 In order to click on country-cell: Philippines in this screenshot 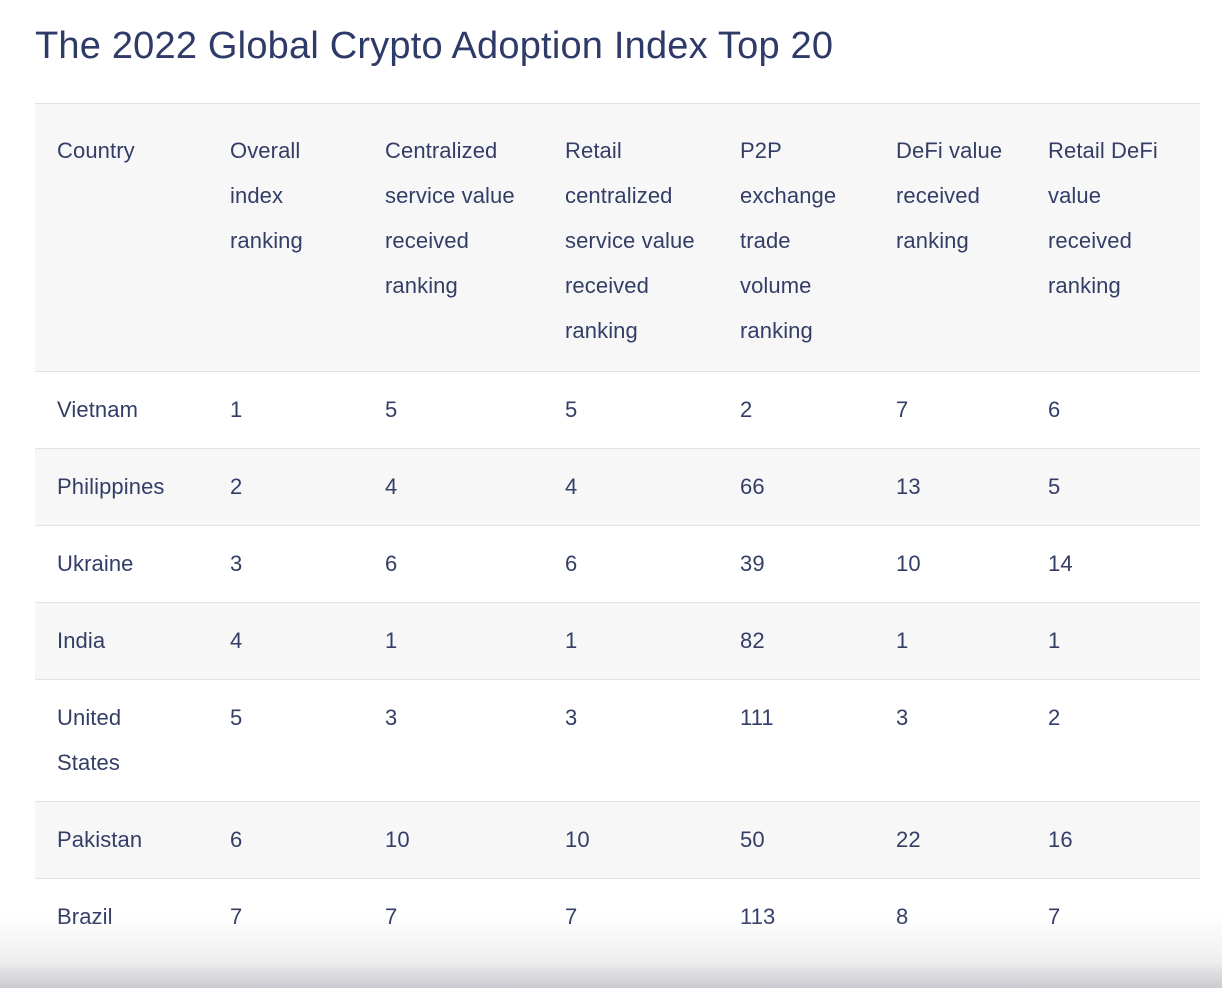, I will do `click(121, 486)`.